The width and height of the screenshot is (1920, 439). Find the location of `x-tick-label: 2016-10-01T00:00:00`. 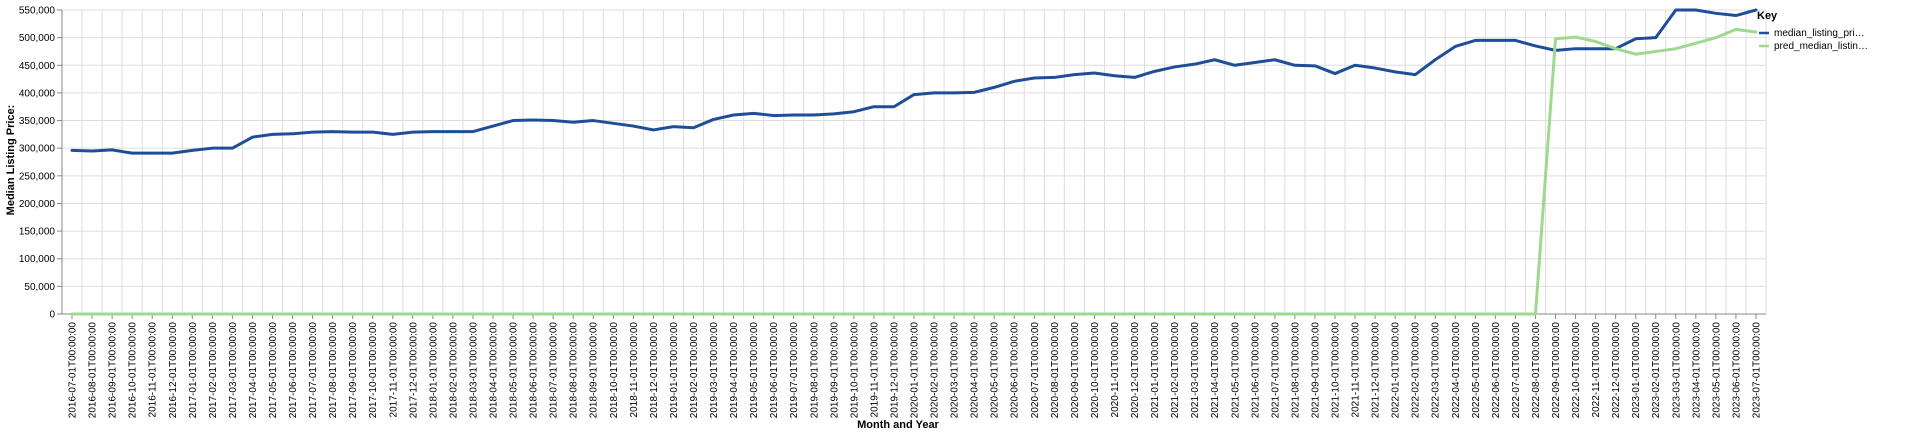

x-tick-label: 2016-10-01T00:00:00 is located at coordinates (133, 370).